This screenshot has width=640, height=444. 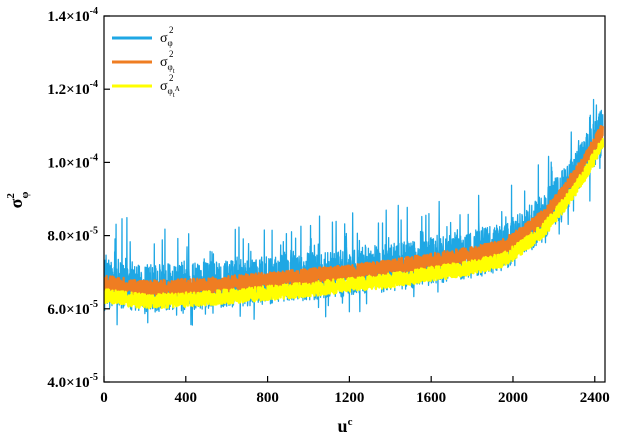 What do you see at coordinates (167, 62) in the screenshot?
I see `legend-label-1: σφt2` at bounding box center [167, 62].